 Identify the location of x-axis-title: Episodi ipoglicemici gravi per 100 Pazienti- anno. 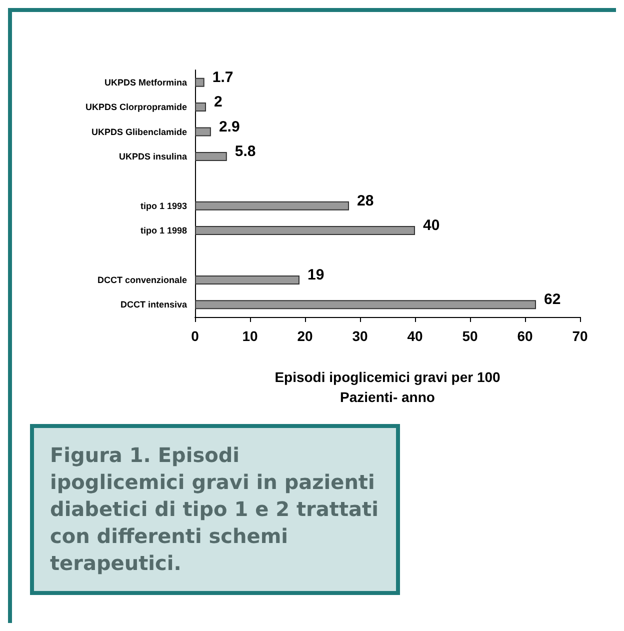
(387, 387).